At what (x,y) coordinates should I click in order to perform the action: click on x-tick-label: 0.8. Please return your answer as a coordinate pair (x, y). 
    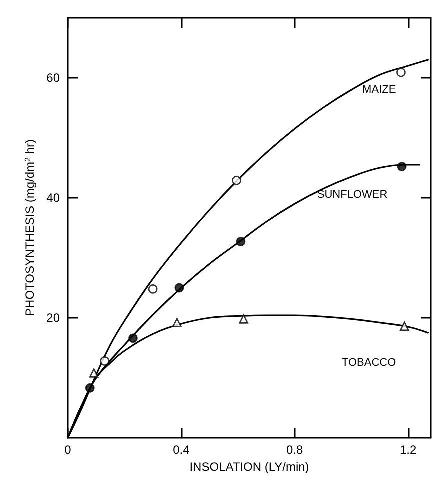
    Looking at the image, I should click on (295, 450).